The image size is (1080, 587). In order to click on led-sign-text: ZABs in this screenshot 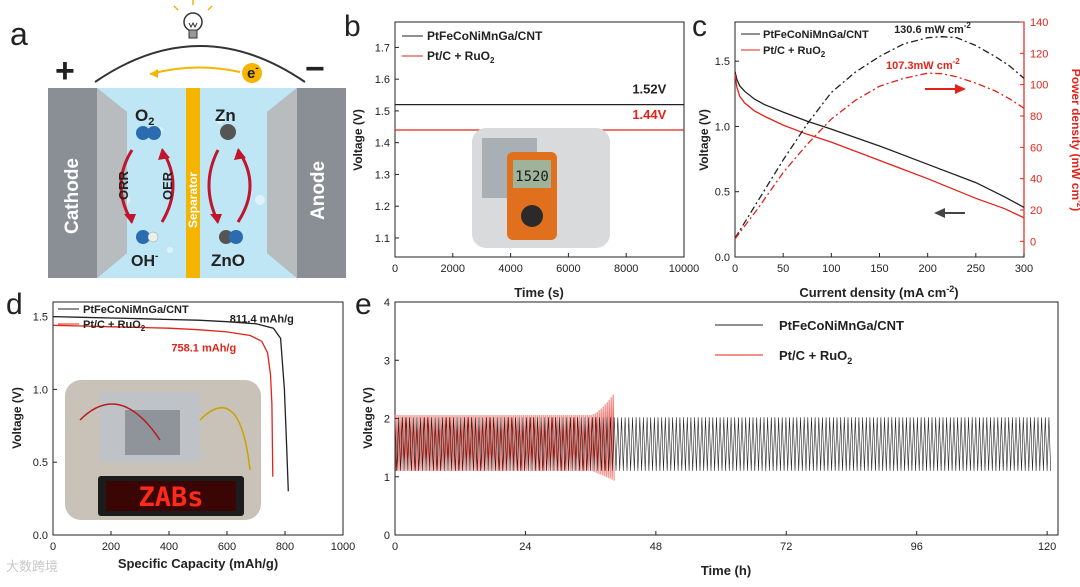, I will do `click(170, 497)`.